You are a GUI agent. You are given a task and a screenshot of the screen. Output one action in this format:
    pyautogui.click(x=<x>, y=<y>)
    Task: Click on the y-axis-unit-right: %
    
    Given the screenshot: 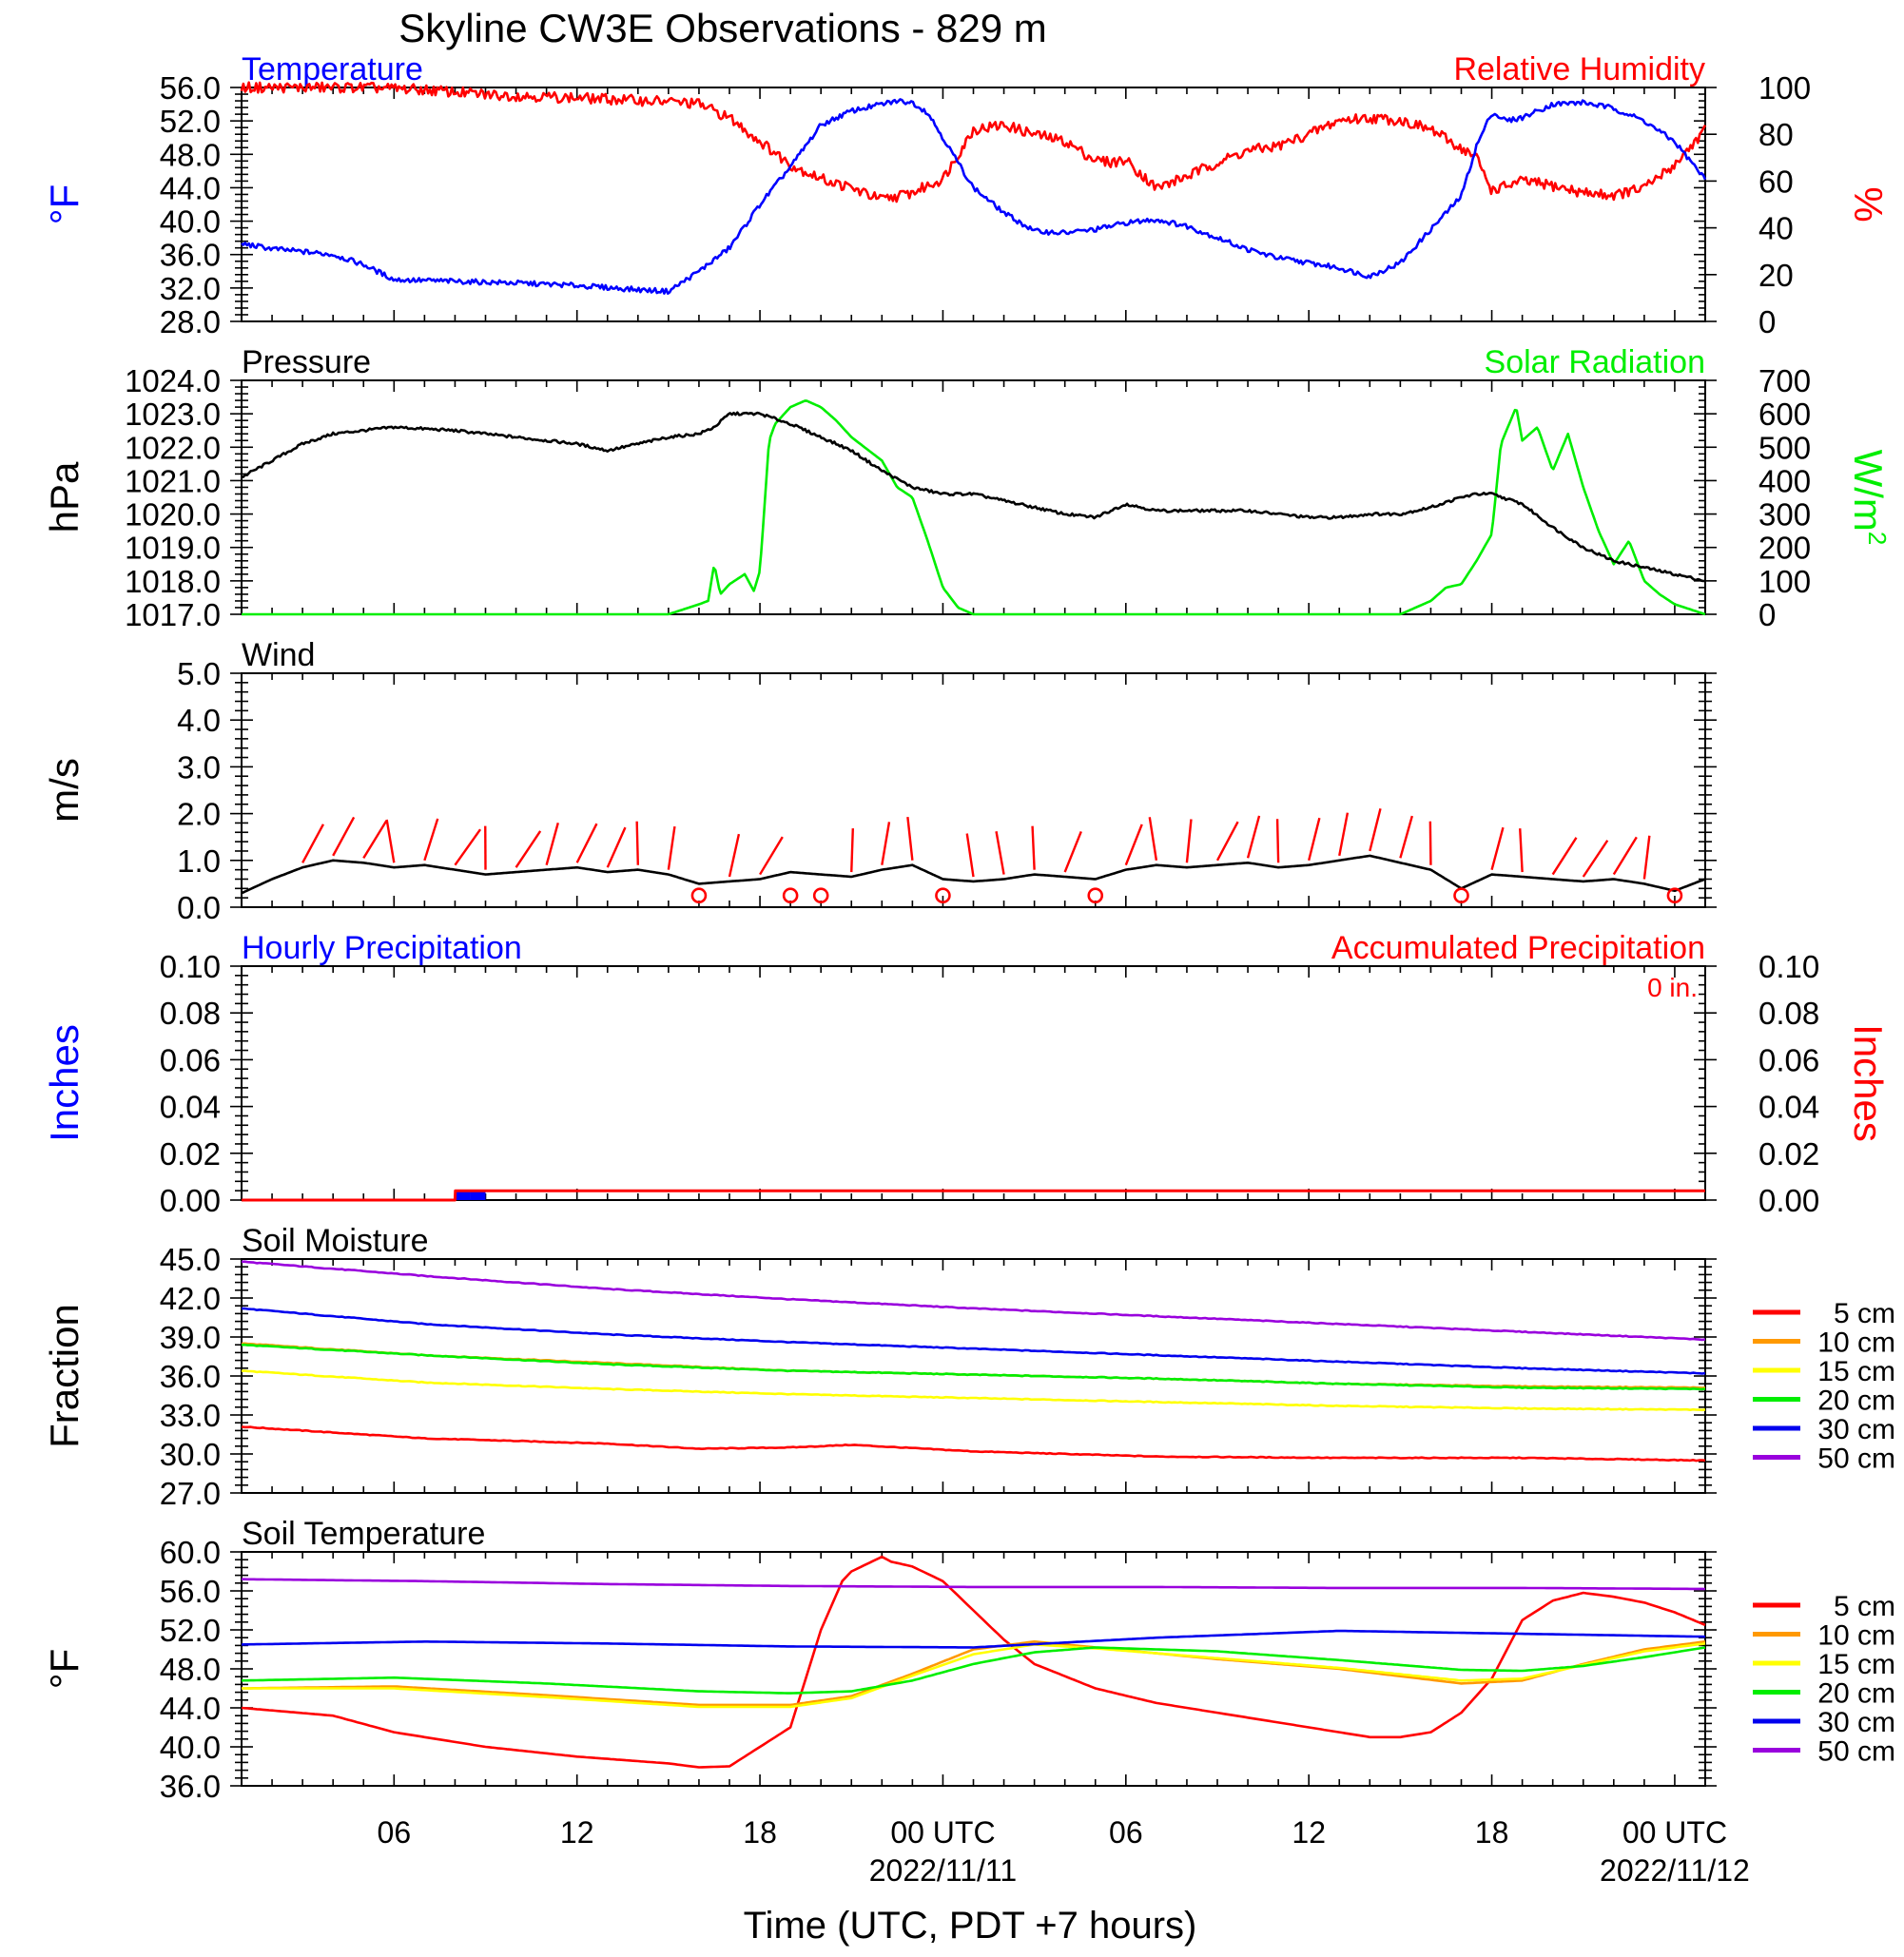 What is the action you would take?
    pyautogui.click(x=1868, y=204)
    